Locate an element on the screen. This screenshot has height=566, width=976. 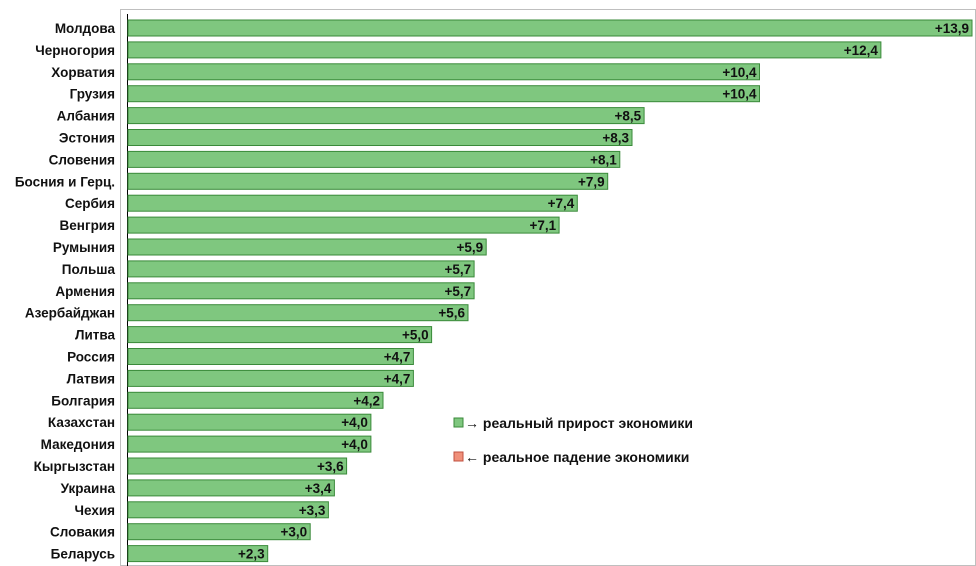
value-label-21: +3,4 is located at coordinates (318, 488).